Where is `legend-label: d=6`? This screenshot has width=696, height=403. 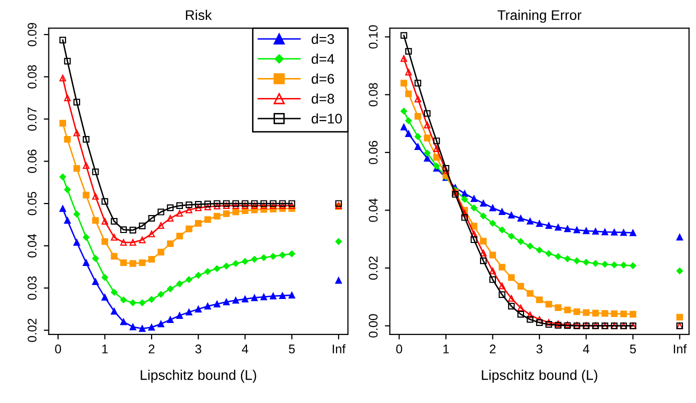
legend-label: d=6 is located at coordinates (323, 79).